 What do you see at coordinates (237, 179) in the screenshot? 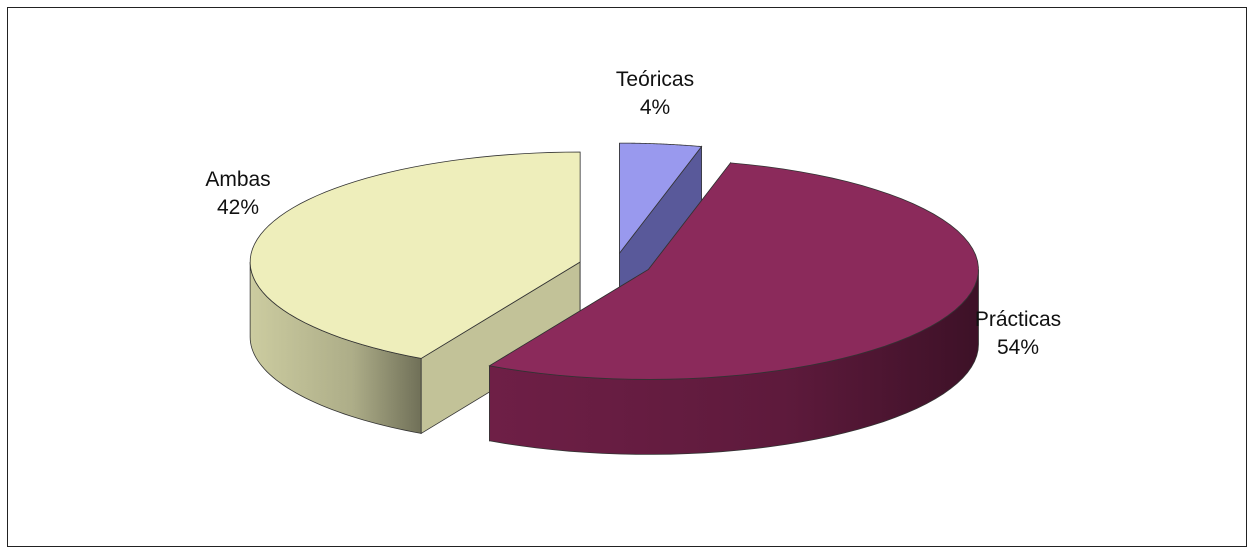
I see `data-label-name: Ambas` at bounding box center [237, 179].